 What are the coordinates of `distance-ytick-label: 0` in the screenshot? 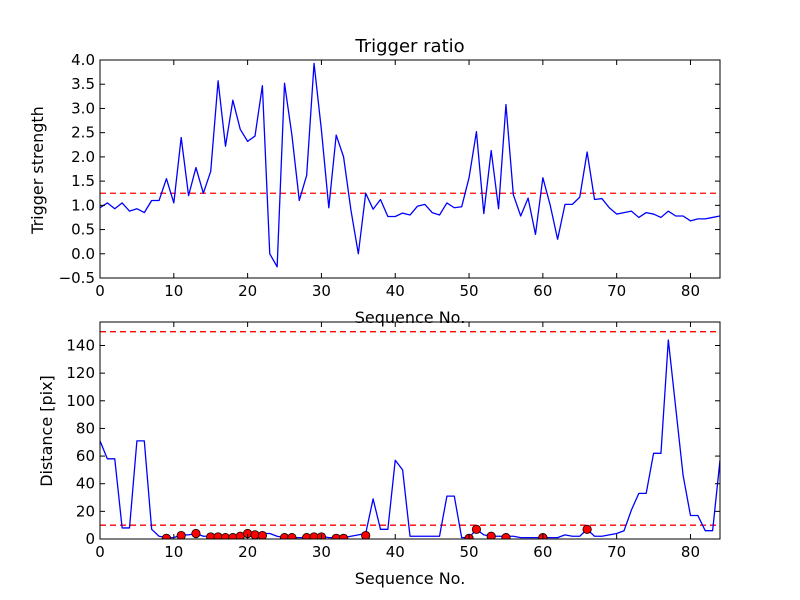 It's located at (90, 539).